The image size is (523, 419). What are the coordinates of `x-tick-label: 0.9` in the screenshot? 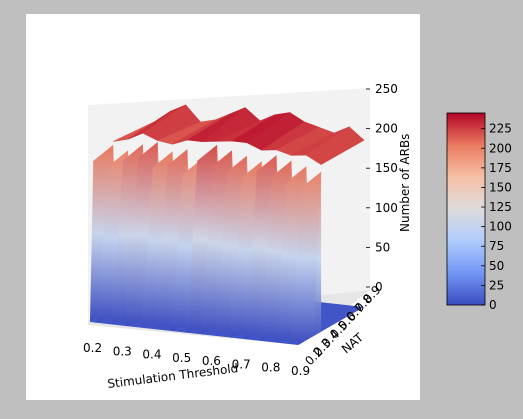 It's located at (300, 371).